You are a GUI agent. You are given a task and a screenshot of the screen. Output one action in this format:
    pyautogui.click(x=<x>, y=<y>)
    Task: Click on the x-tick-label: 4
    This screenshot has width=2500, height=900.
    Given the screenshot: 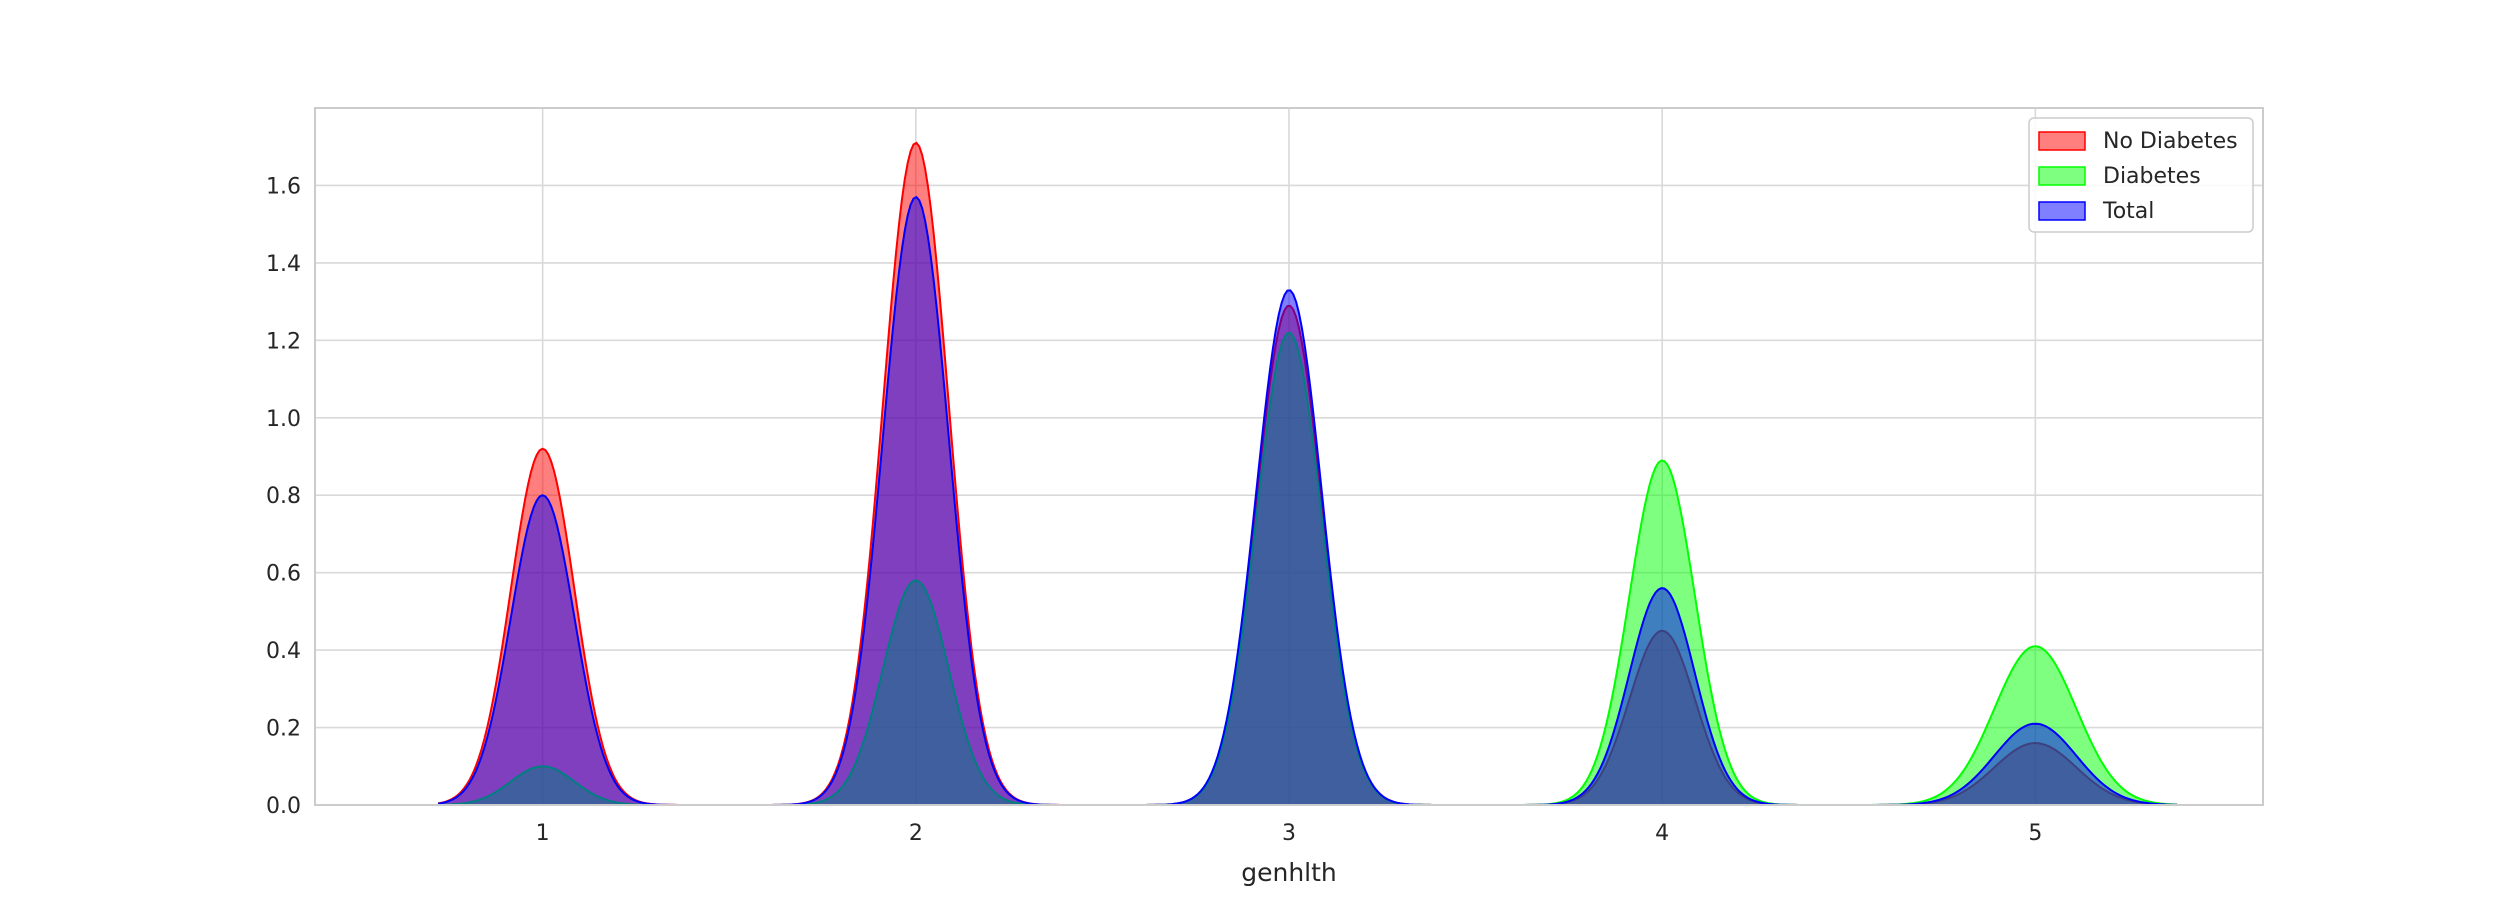 What is the action you would take?
    pyautogui.click(x=1662, y=833)
    